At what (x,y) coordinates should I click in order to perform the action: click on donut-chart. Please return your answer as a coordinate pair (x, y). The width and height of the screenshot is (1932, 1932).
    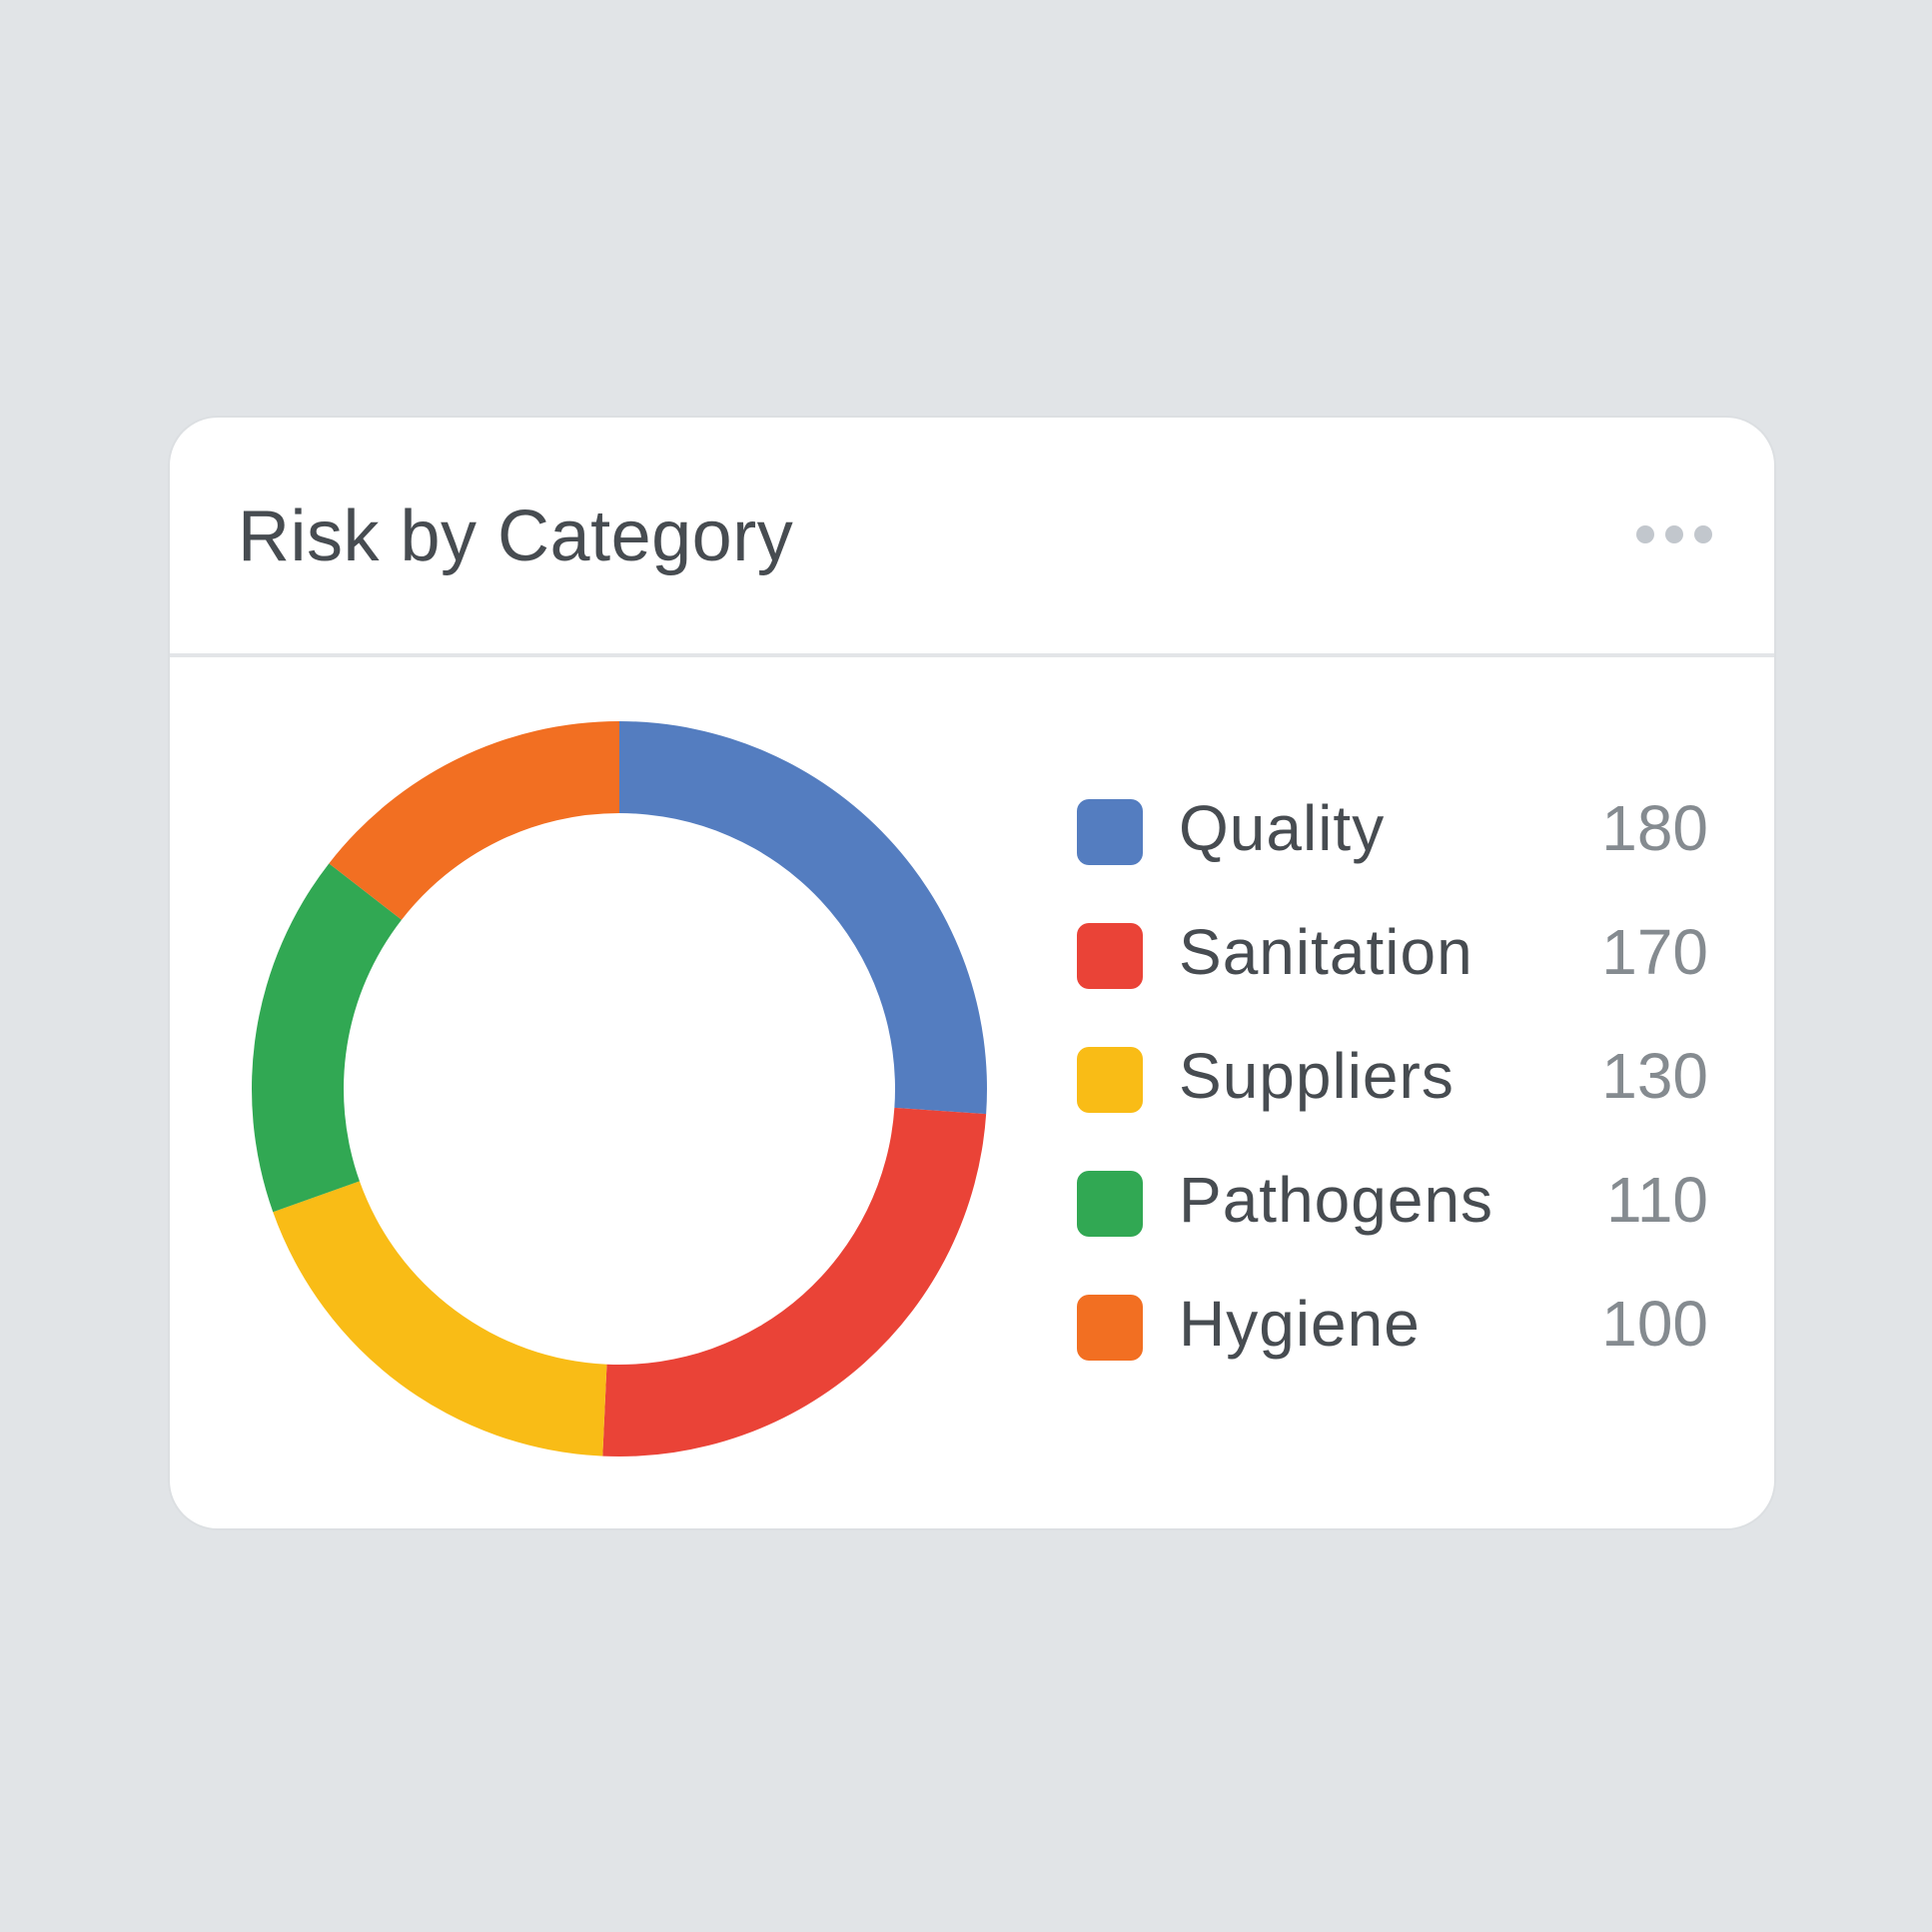
    Looking at the image, I should click on (619, 1088).